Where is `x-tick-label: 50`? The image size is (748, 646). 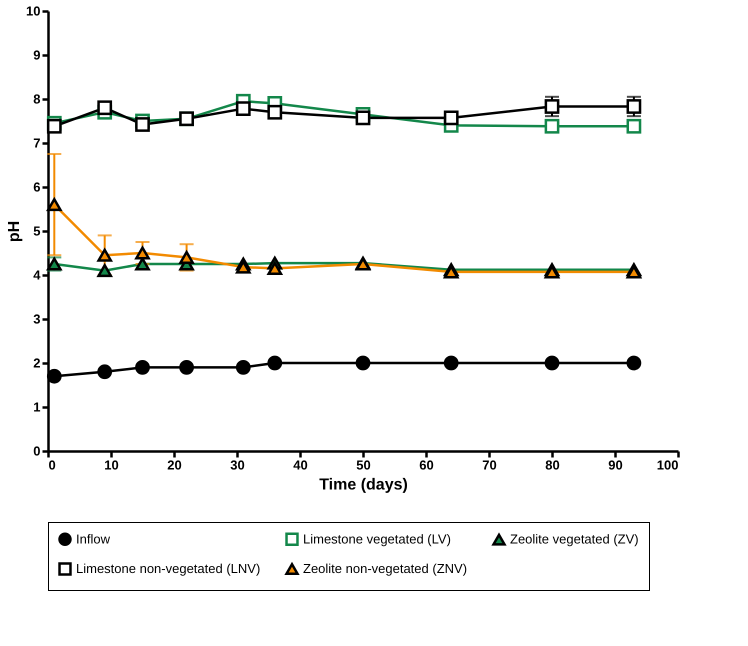
x-tick-label: 50 is located at coordinates (363, 465).